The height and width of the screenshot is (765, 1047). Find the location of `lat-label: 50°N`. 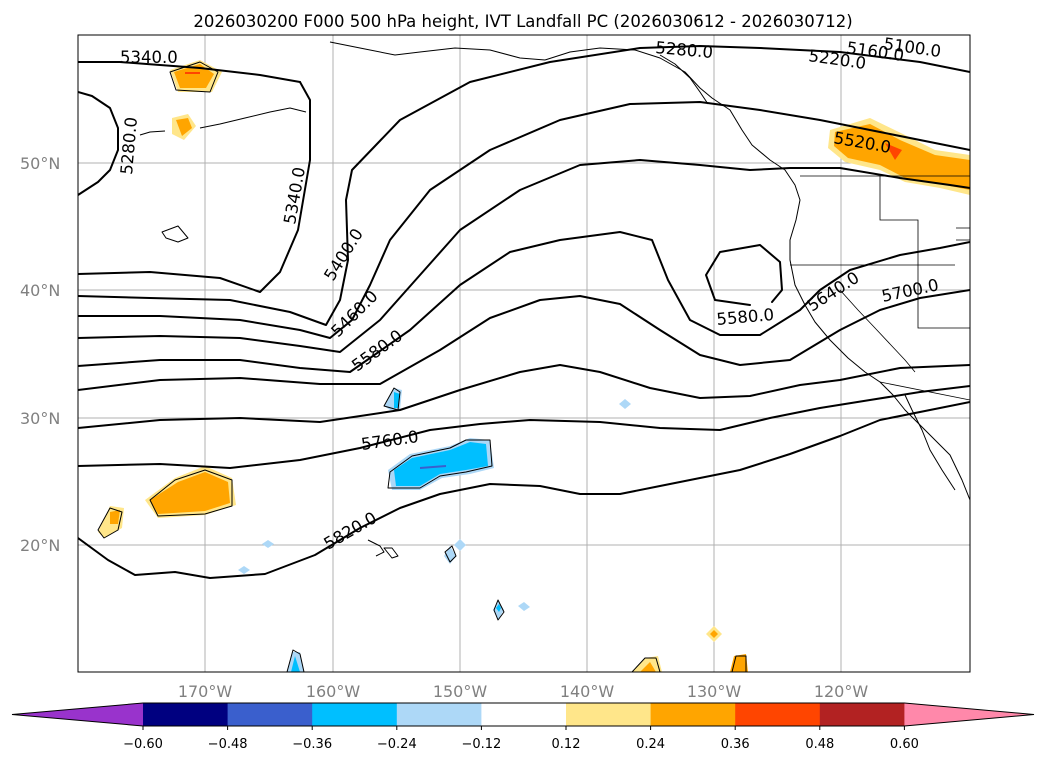

lat-label: 50°N is located at coordinates (40, 163).